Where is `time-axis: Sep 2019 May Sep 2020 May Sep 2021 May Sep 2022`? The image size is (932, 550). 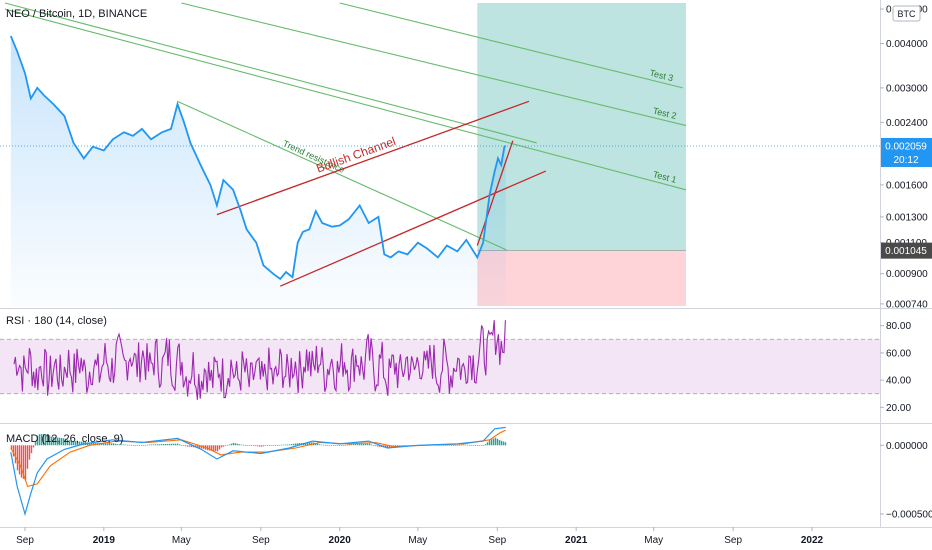
time-axis: Sep 2019 May Sep 2020 May Sep 2021 May Sep 2022 is located at coordinates (420, 536).